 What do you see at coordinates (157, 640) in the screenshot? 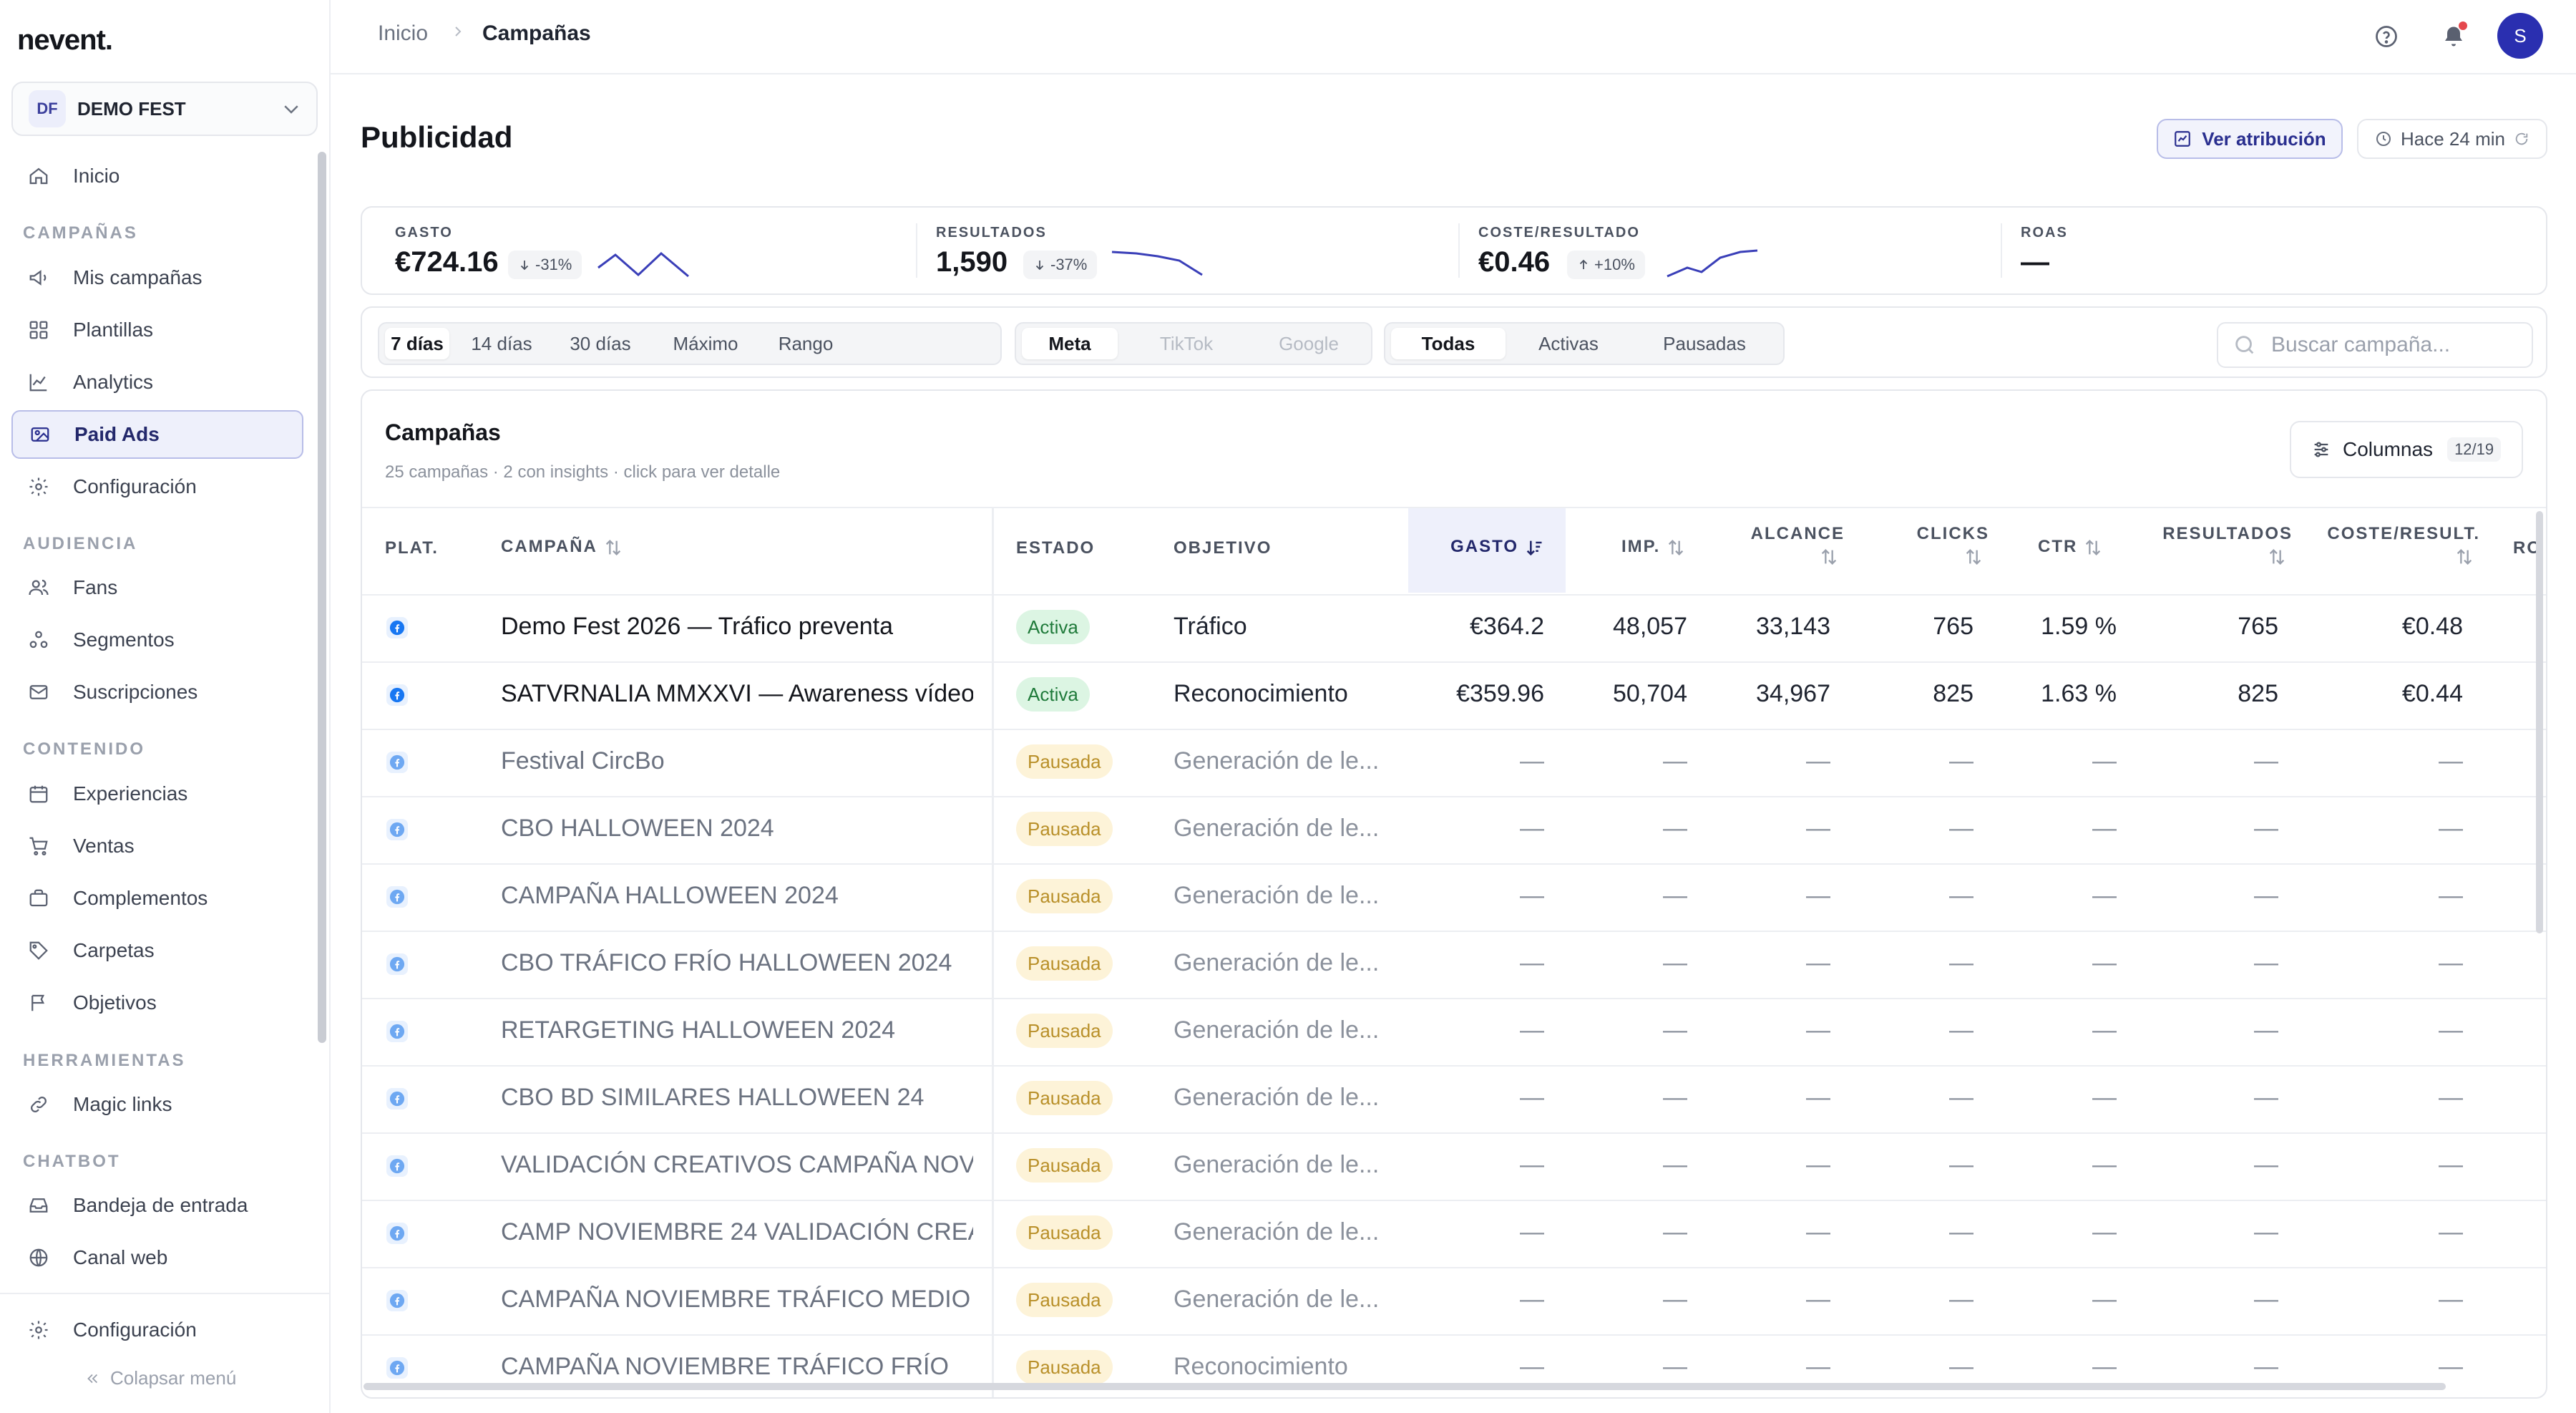
I see `sidebar-item-segmentos: Segmentos` at bounding box center [157, 640].